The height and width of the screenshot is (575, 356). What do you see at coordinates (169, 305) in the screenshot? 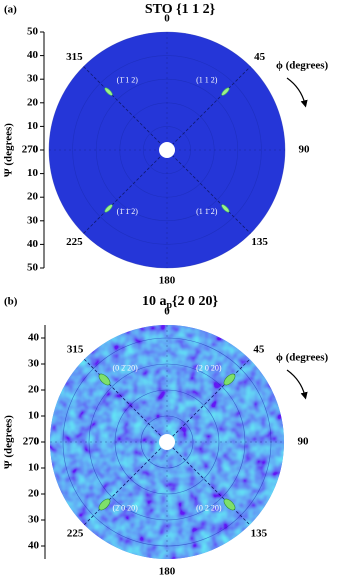
I see `title-subscript: p` at bounding box center [169, 305].